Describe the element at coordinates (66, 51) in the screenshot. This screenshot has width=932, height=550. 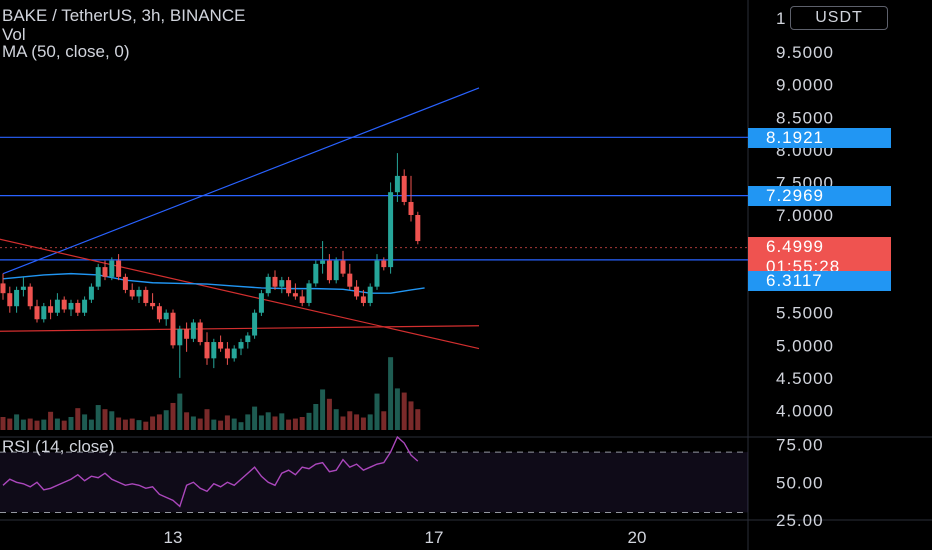
I see `ma-legend: MA (50, close, 0)` at that location.